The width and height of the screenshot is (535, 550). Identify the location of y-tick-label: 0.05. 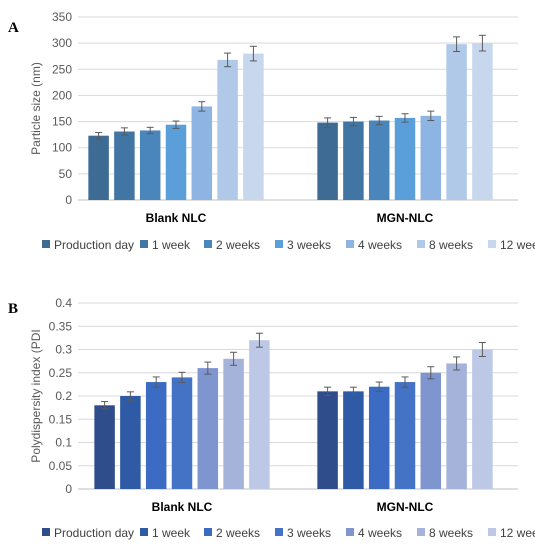
(61, 466).